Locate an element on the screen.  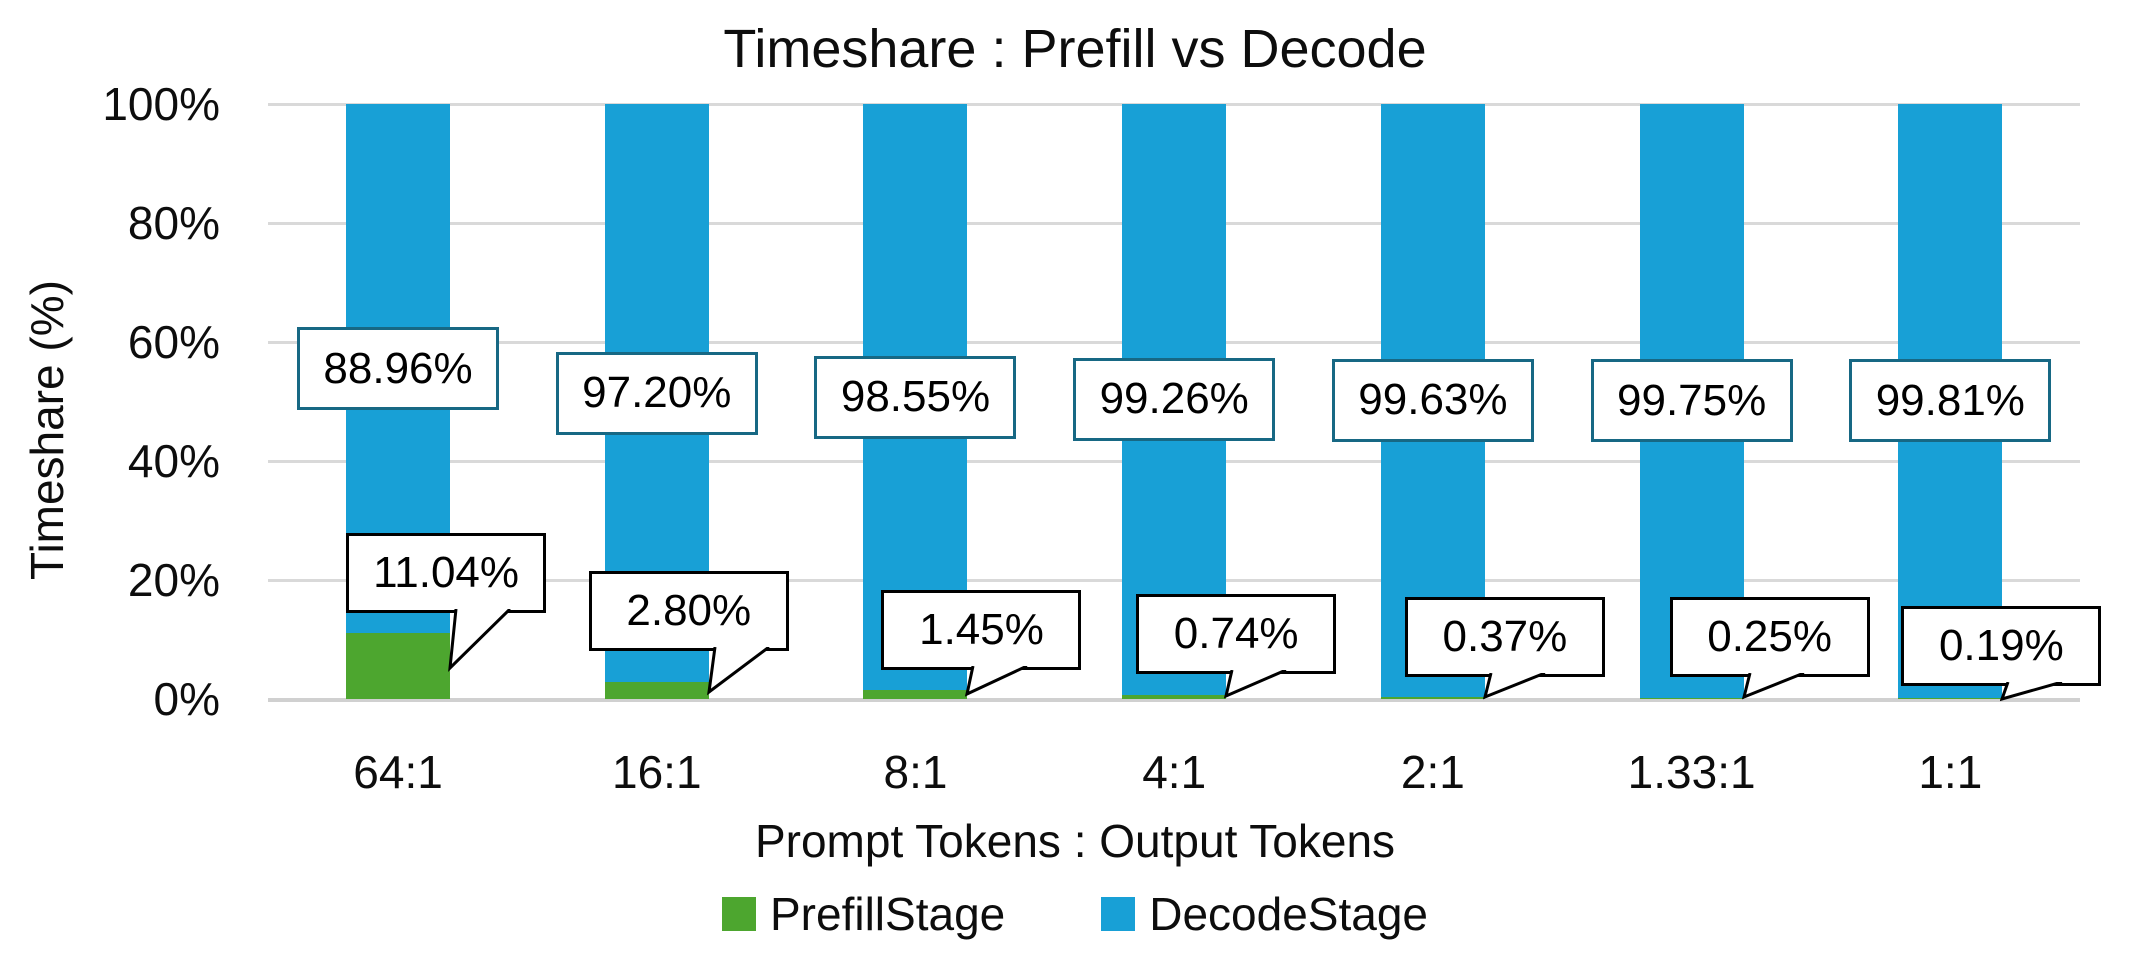
baseline-gridline is located at coordinates (1174, 699).